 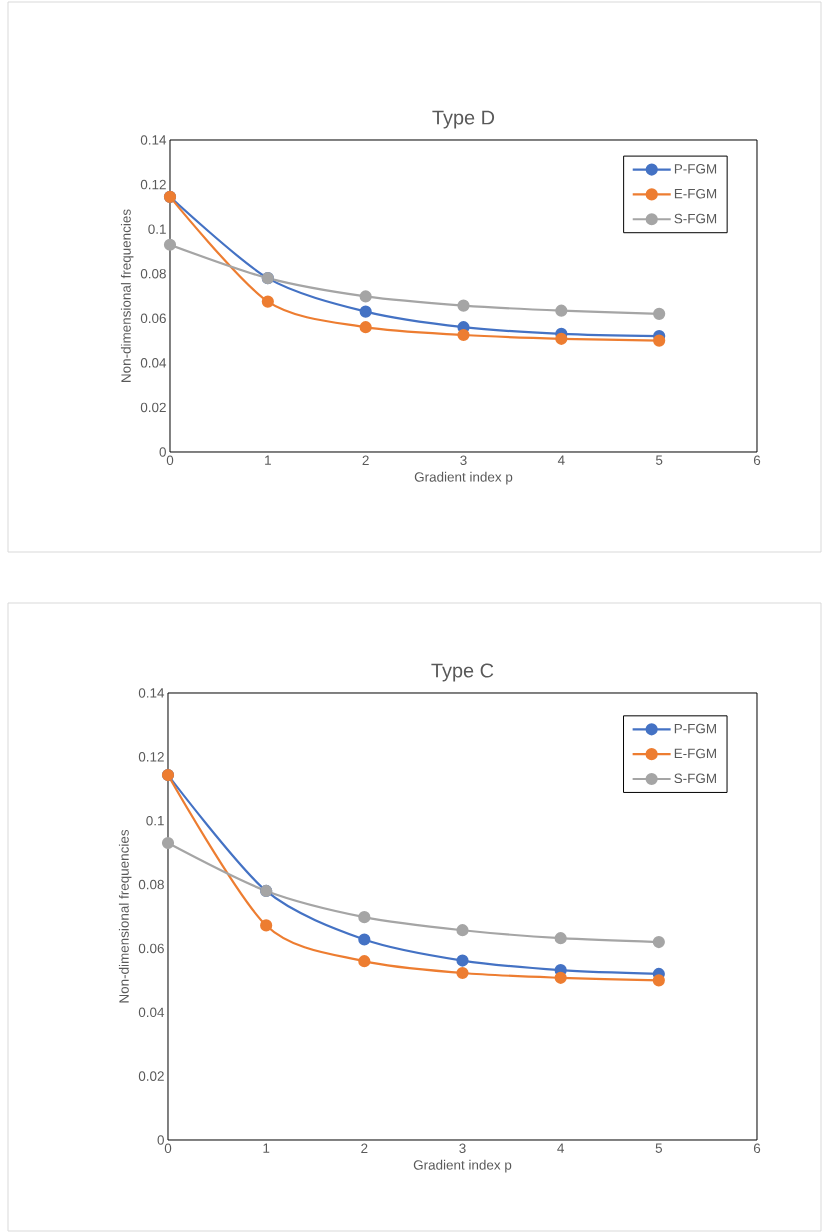 What do you see at coordinates (463, 119) in the screenshot?
I see `chart-title: Type D` at bounding box center [463, 119].